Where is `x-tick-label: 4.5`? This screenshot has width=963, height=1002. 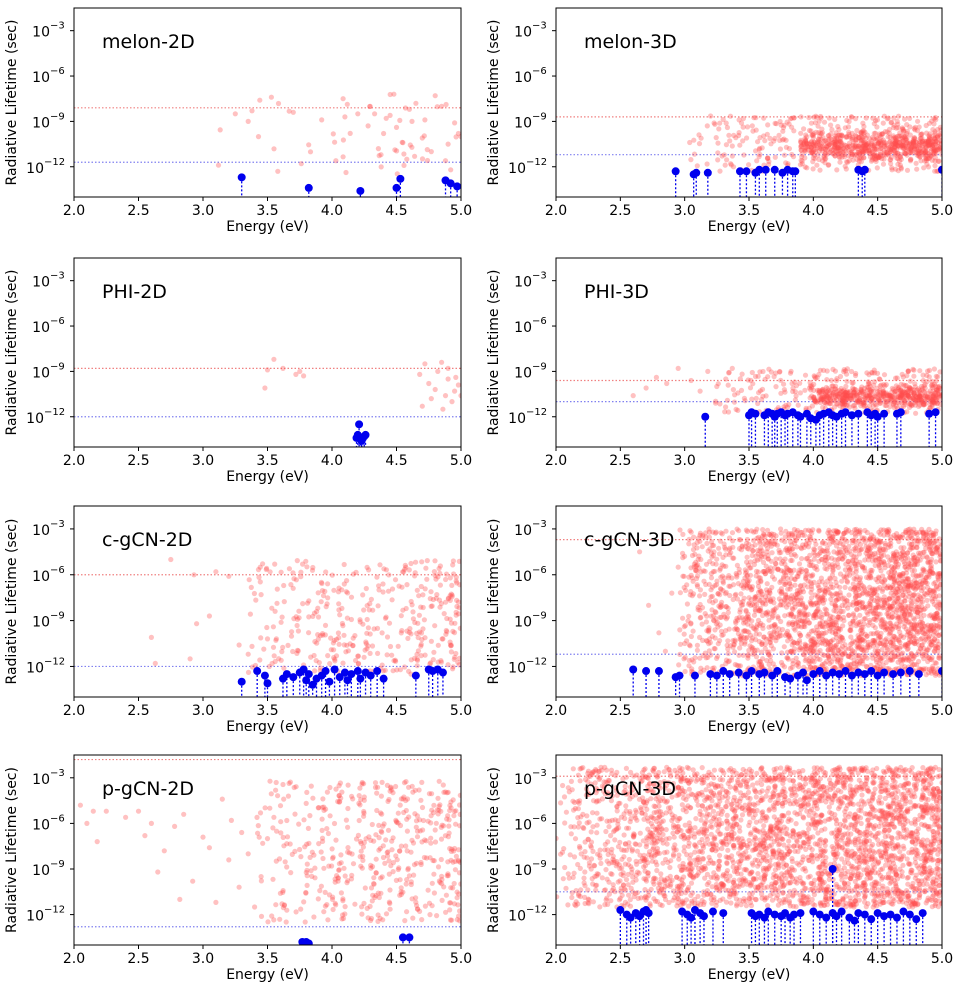
x-tick-label: 4.5 is located at coordinates (878, 211).